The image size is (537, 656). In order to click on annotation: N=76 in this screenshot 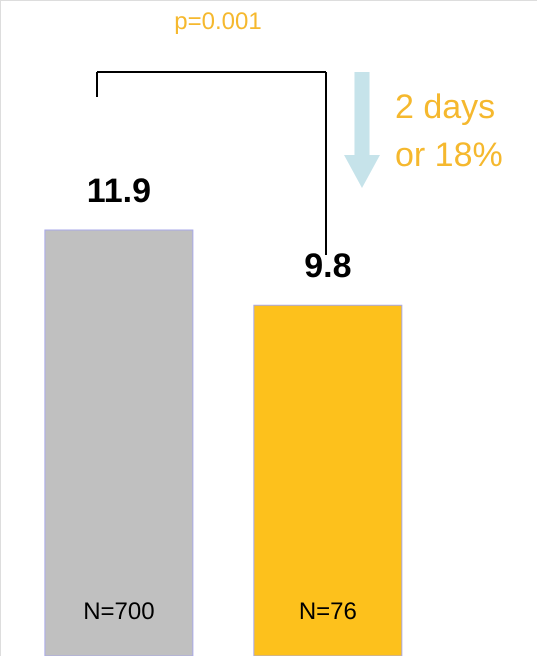, I will do `click(327, 611)`.